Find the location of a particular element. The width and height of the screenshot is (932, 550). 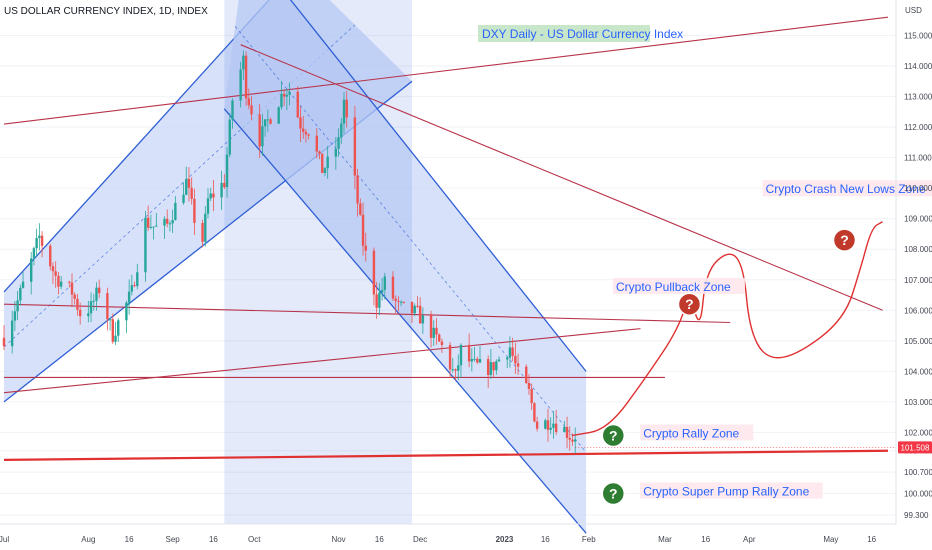

banner-text: DXY Daily - US Dollar Currency Index is located at coordinates (582, 34).